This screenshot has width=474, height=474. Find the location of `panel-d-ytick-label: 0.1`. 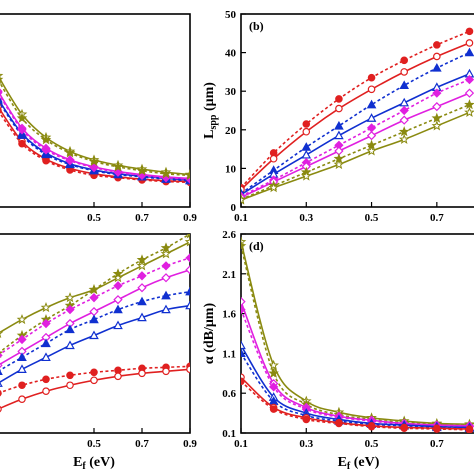

panel-d-ytick-label: 0.1 is located at coordinates (229, 434).